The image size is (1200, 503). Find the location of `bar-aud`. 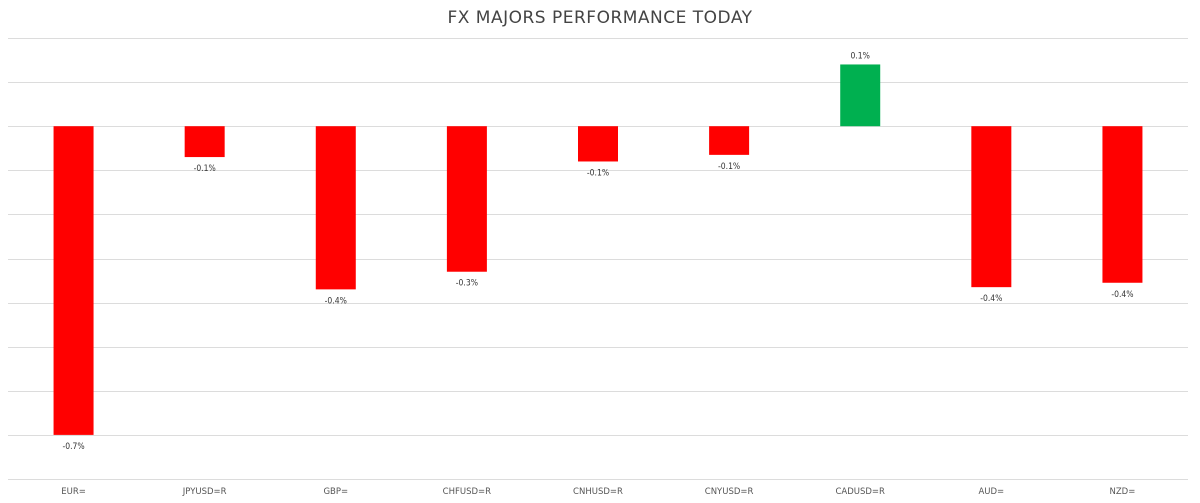

bar-aud is located at coordinates (991, 207).